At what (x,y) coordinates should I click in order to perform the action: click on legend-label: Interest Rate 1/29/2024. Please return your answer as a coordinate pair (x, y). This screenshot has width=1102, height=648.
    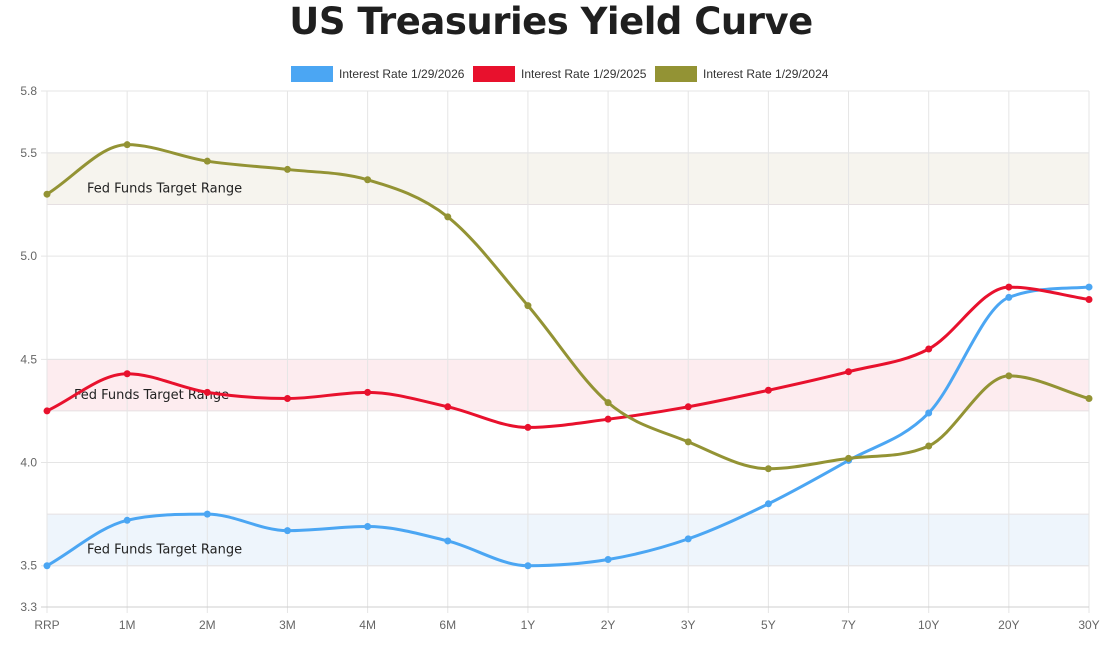
    Looking at the image, I should click on (766, 74).